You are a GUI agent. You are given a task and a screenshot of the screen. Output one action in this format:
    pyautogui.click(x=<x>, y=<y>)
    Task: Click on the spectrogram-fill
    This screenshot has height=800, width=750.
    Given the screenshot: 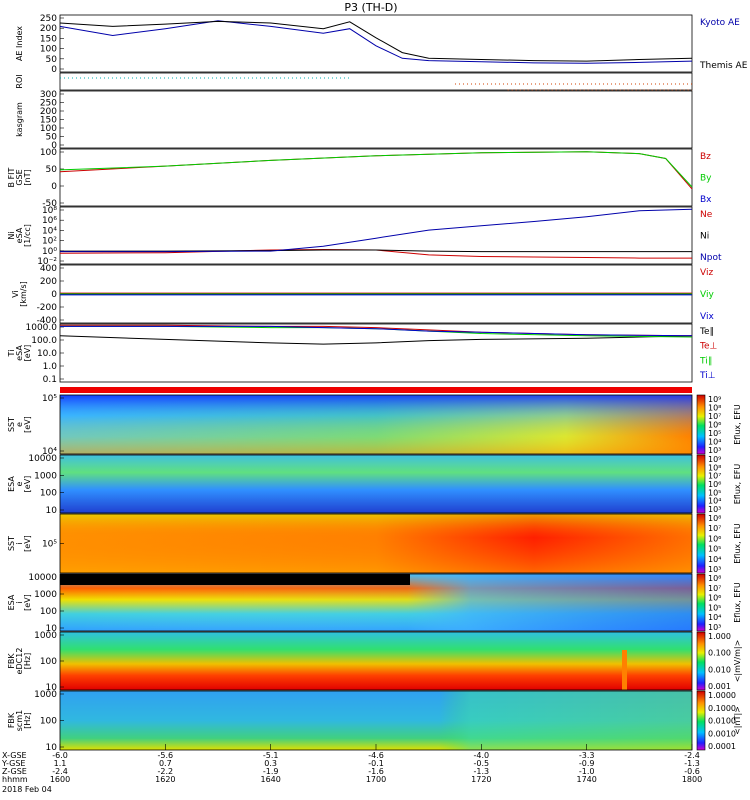 What is the action you would take?
    pyautogui.click(x=376, y=484)
    